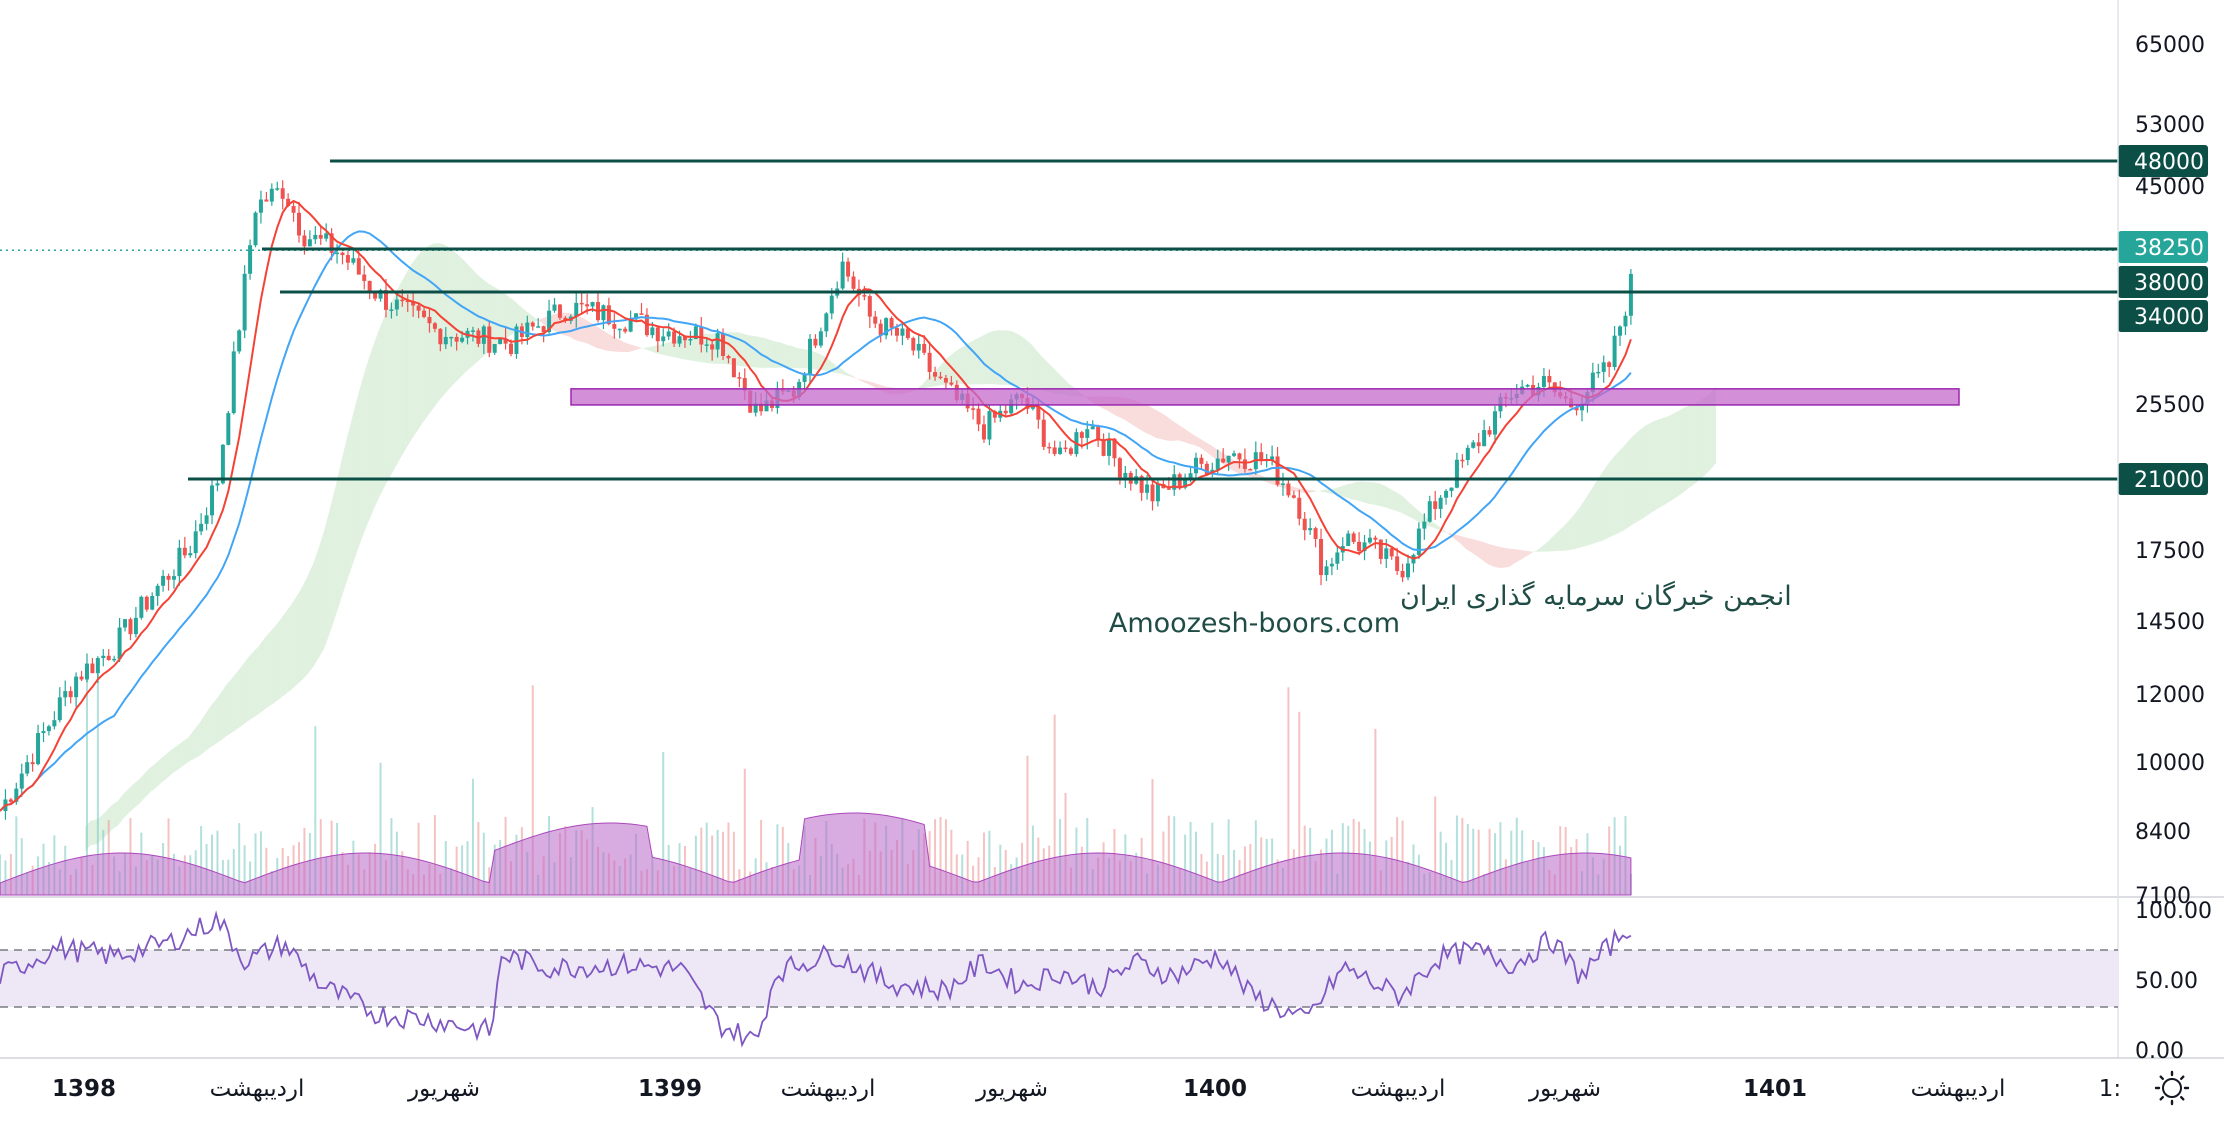  I want to click on level-label-text: 34000, so click(2169, 317).